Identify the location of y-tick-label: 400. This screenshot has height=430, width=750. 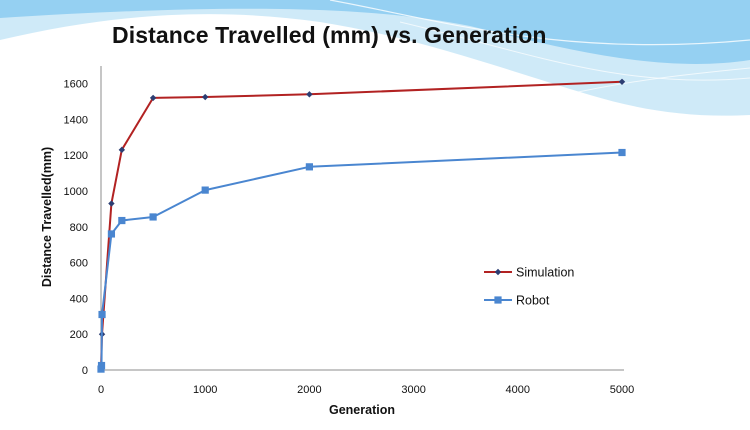
(79, 299).